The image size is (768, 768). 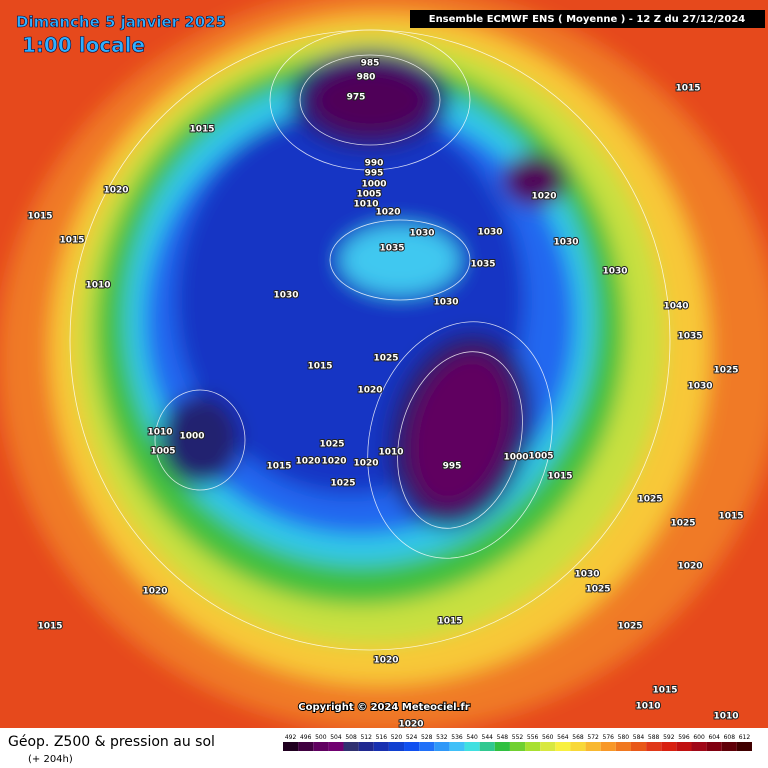 I want to click on colorbar-label: 584, so click(x=639, y=737).